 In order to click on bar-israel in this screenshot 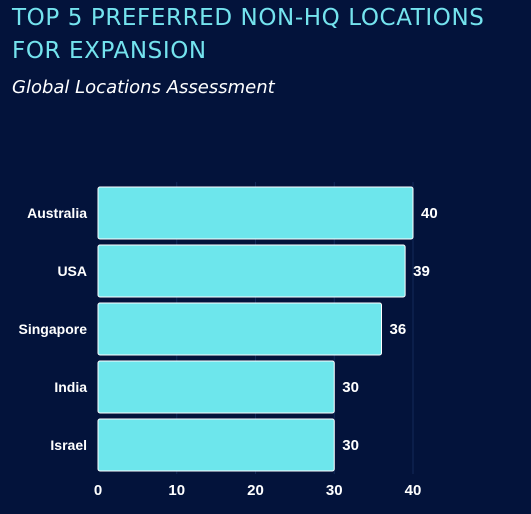, I will do `click(216, 445)`.